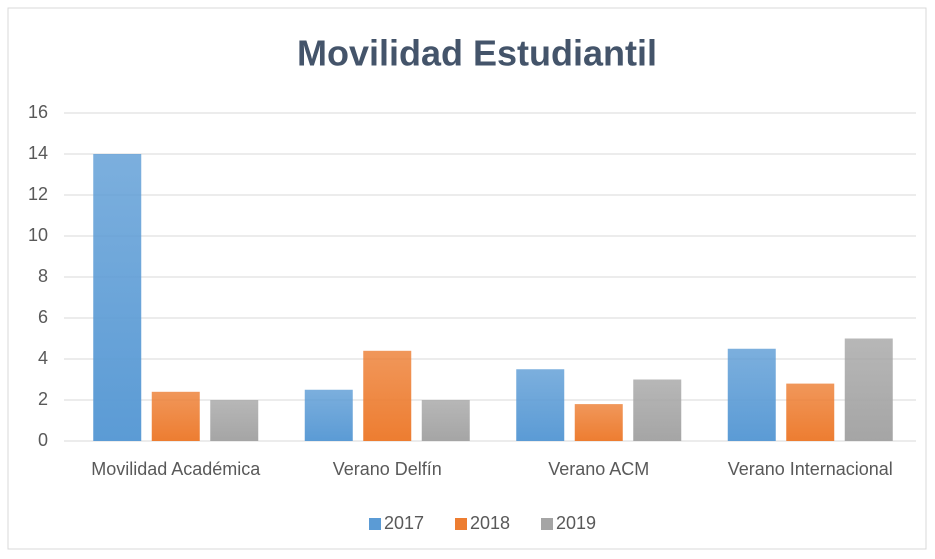  What do you see at coordinates (43, 358) in the screenshot?
I see `y-tick-label: 4` at bounding box center [43, 358].